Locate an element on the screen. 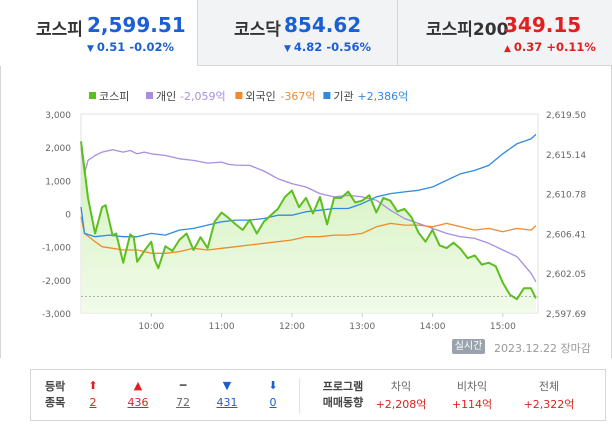 The width and height of the screenshot is (612, 427). legend-label: 개인 is located at coordinates (166, 96).